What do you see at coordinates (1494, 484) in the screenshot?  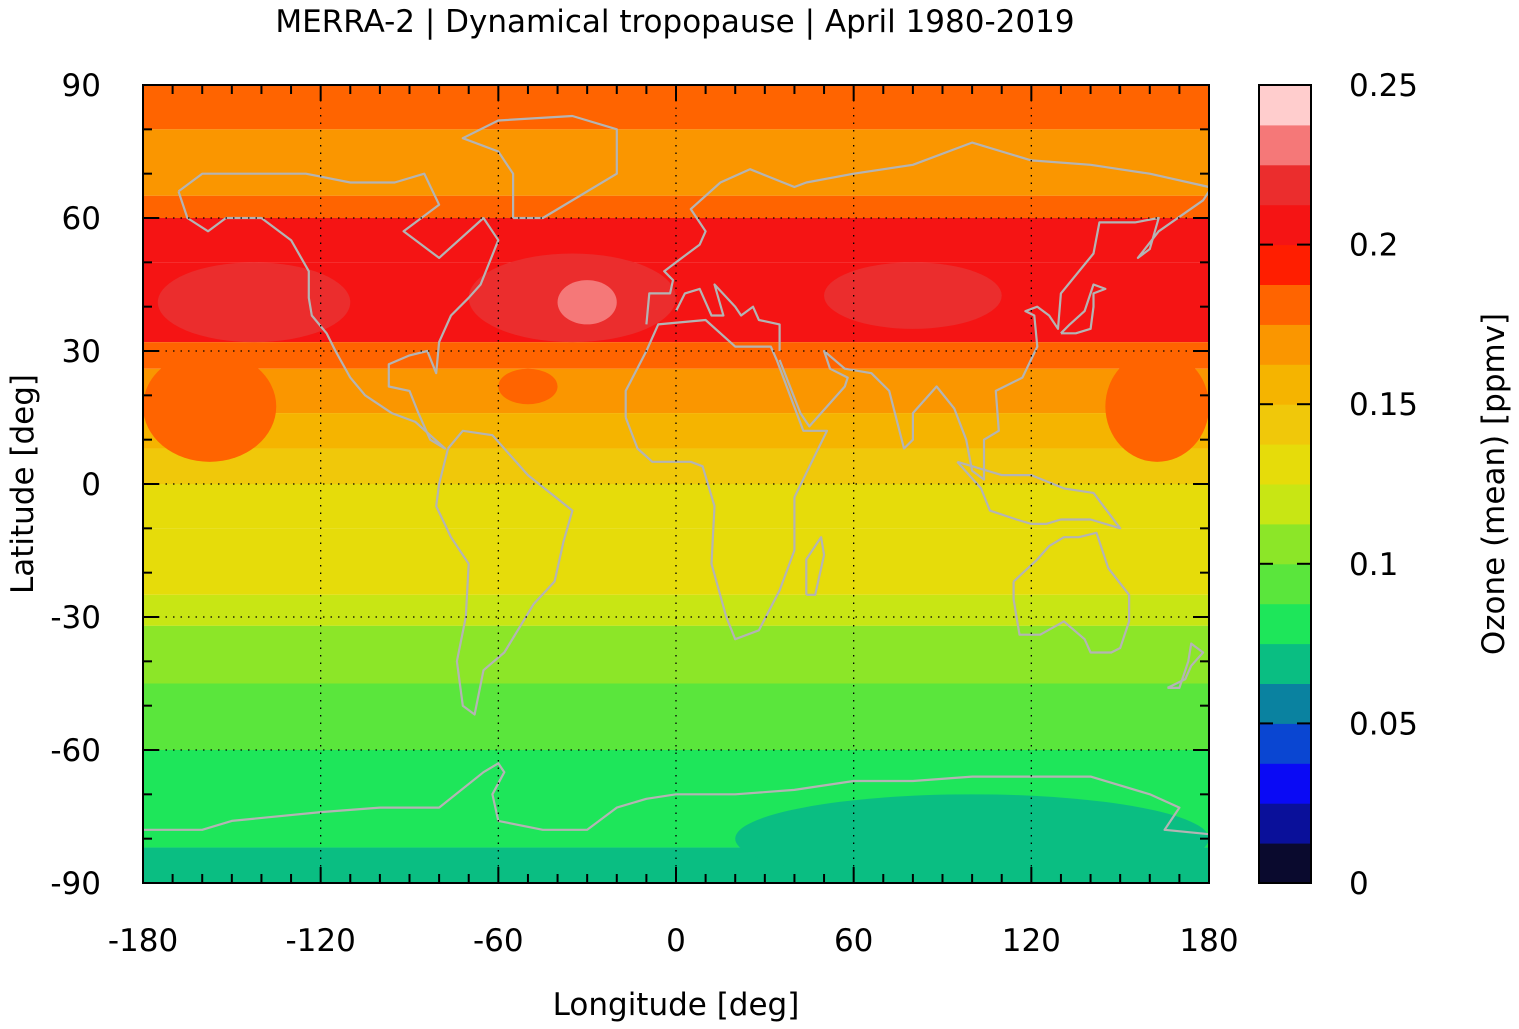 I see `colorbar-label: Ozone (mean) [ppmv]` at bounding box center [1494, 484].